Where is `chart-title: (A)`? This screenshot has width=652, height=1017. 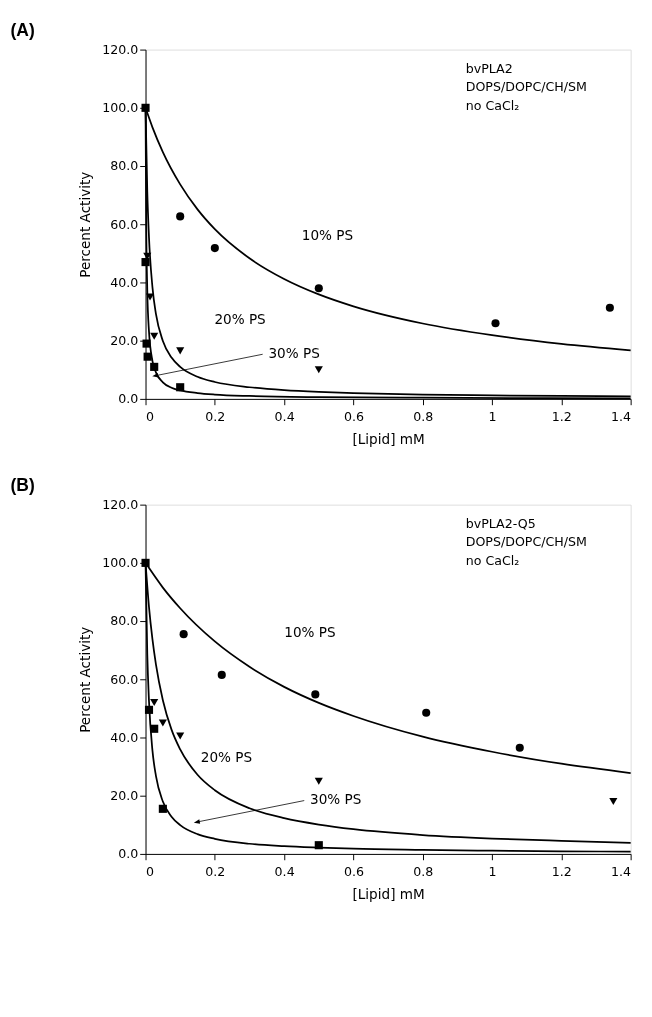 chart-title: (A) is located at coordinates (22, 30).